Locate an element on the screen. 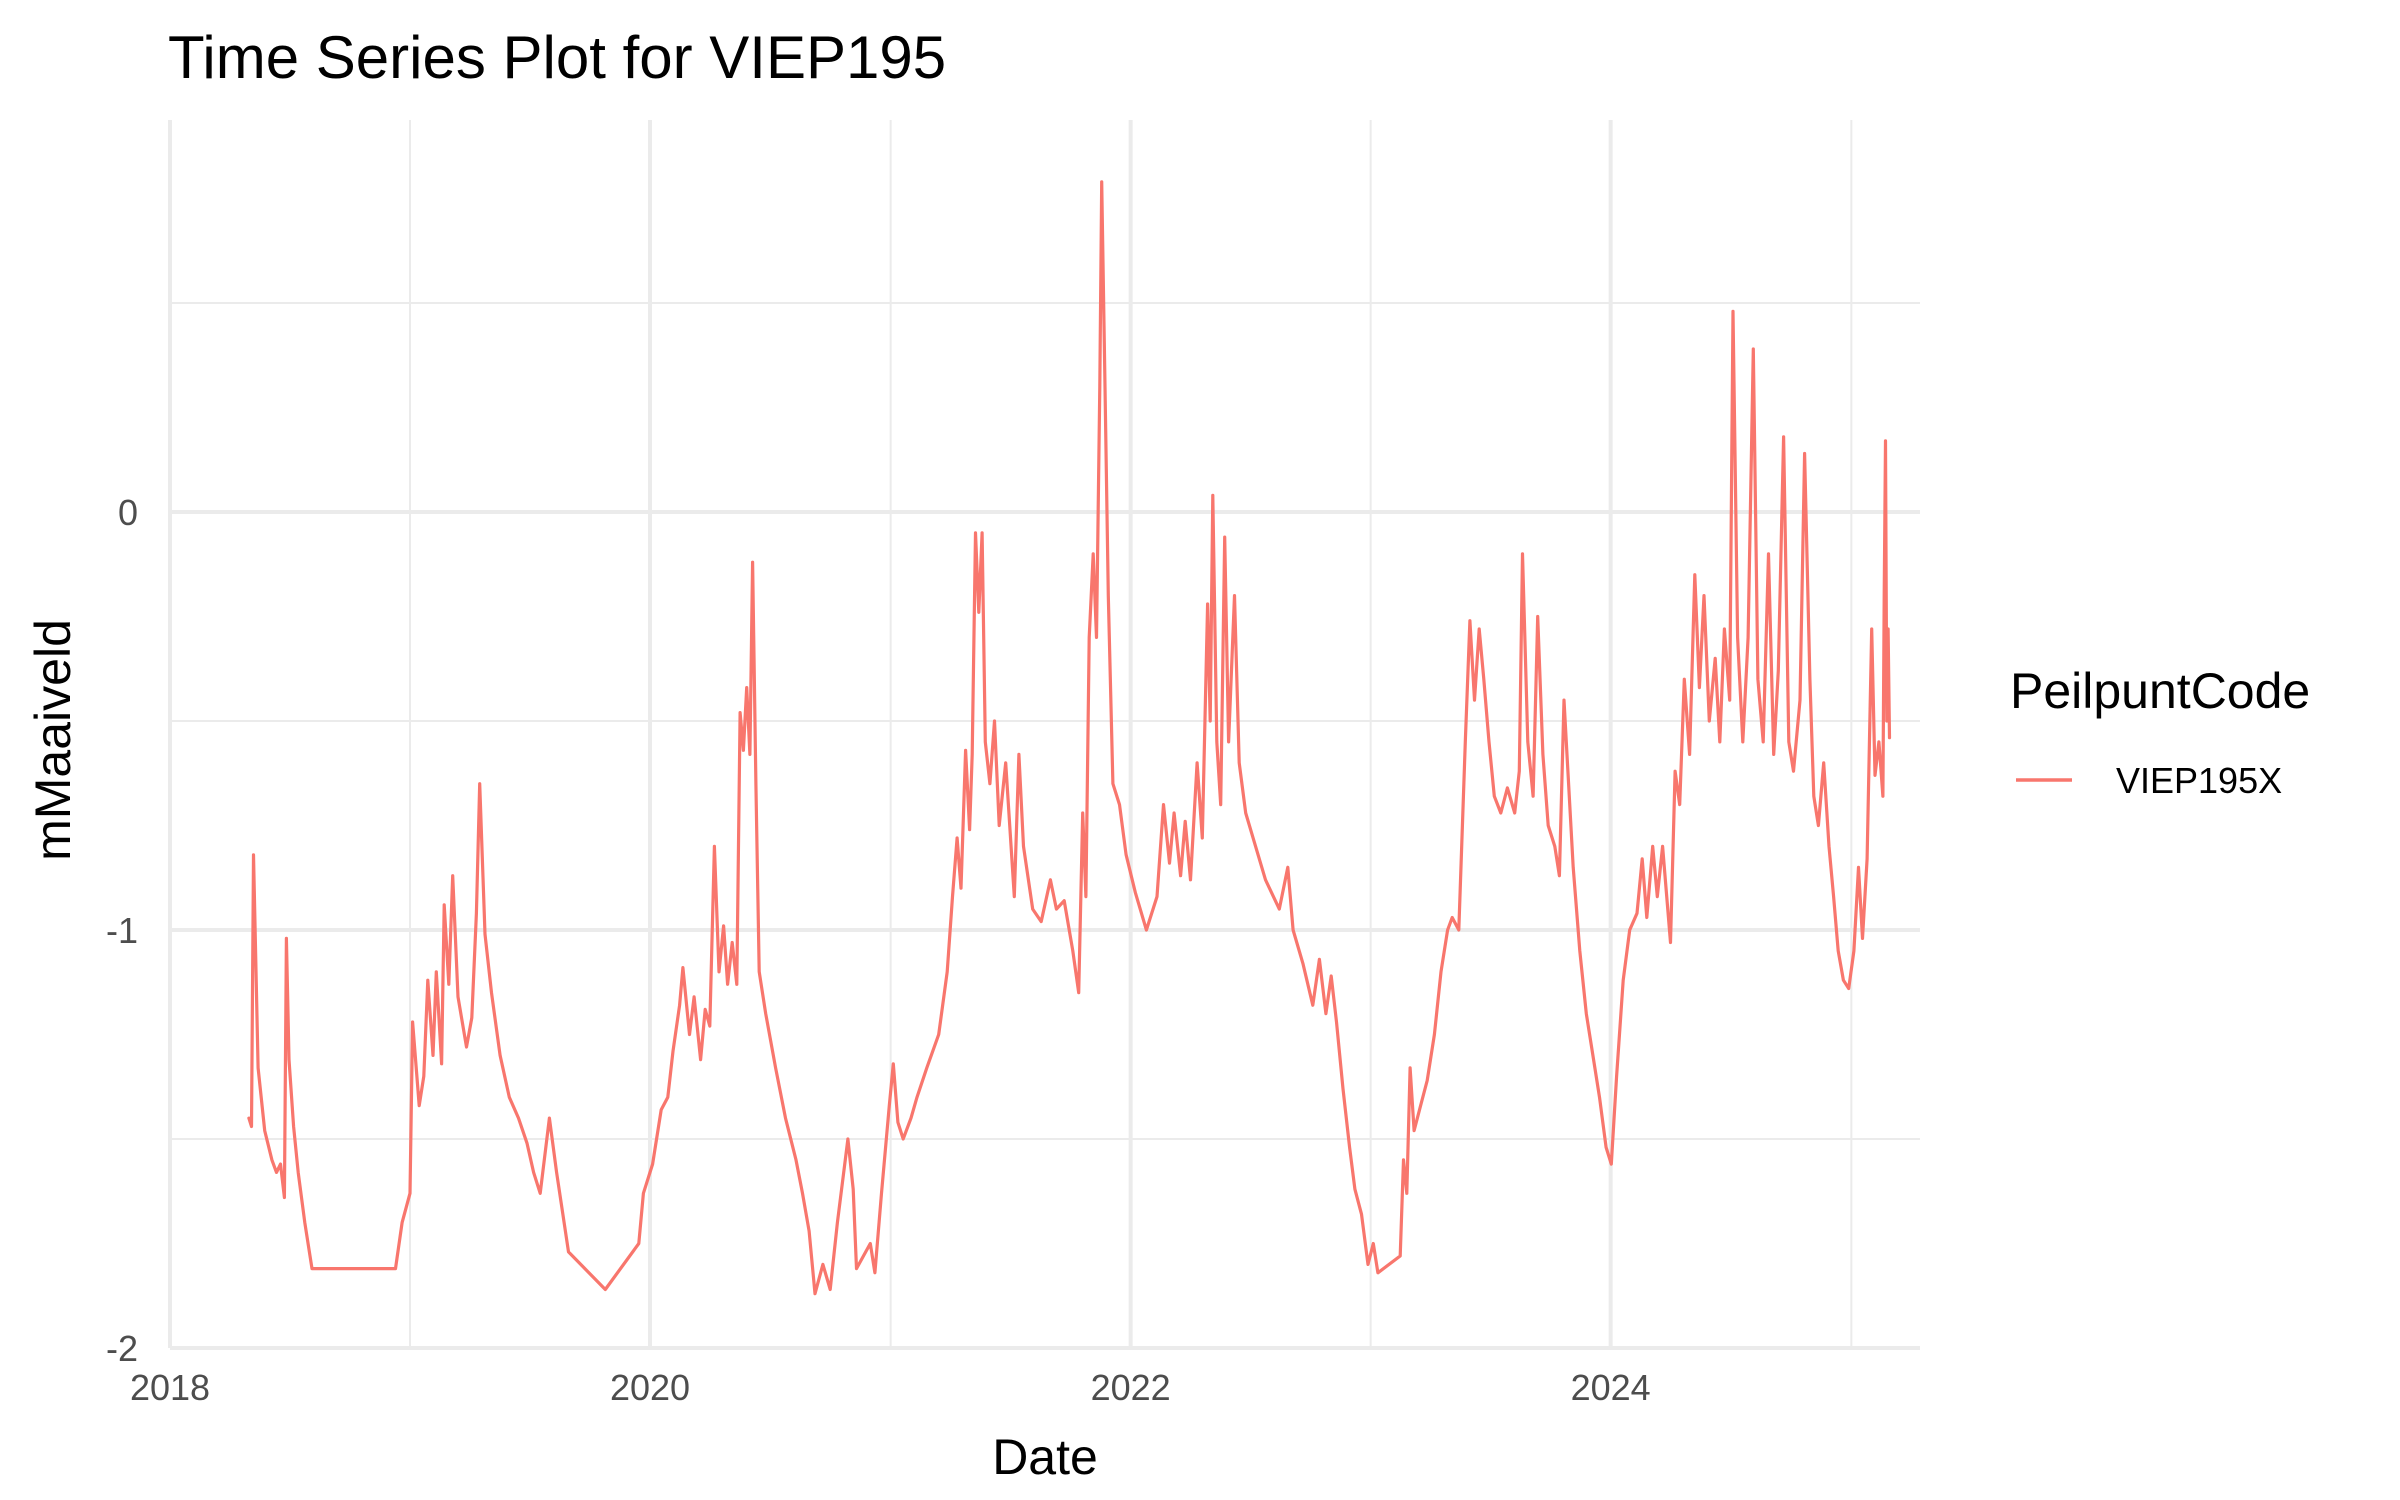 Image resolution: width=2400 pixels, height=1500 pixels. legend: PeilpuntCode VIEP195X is located at coordinates (2160, 732).